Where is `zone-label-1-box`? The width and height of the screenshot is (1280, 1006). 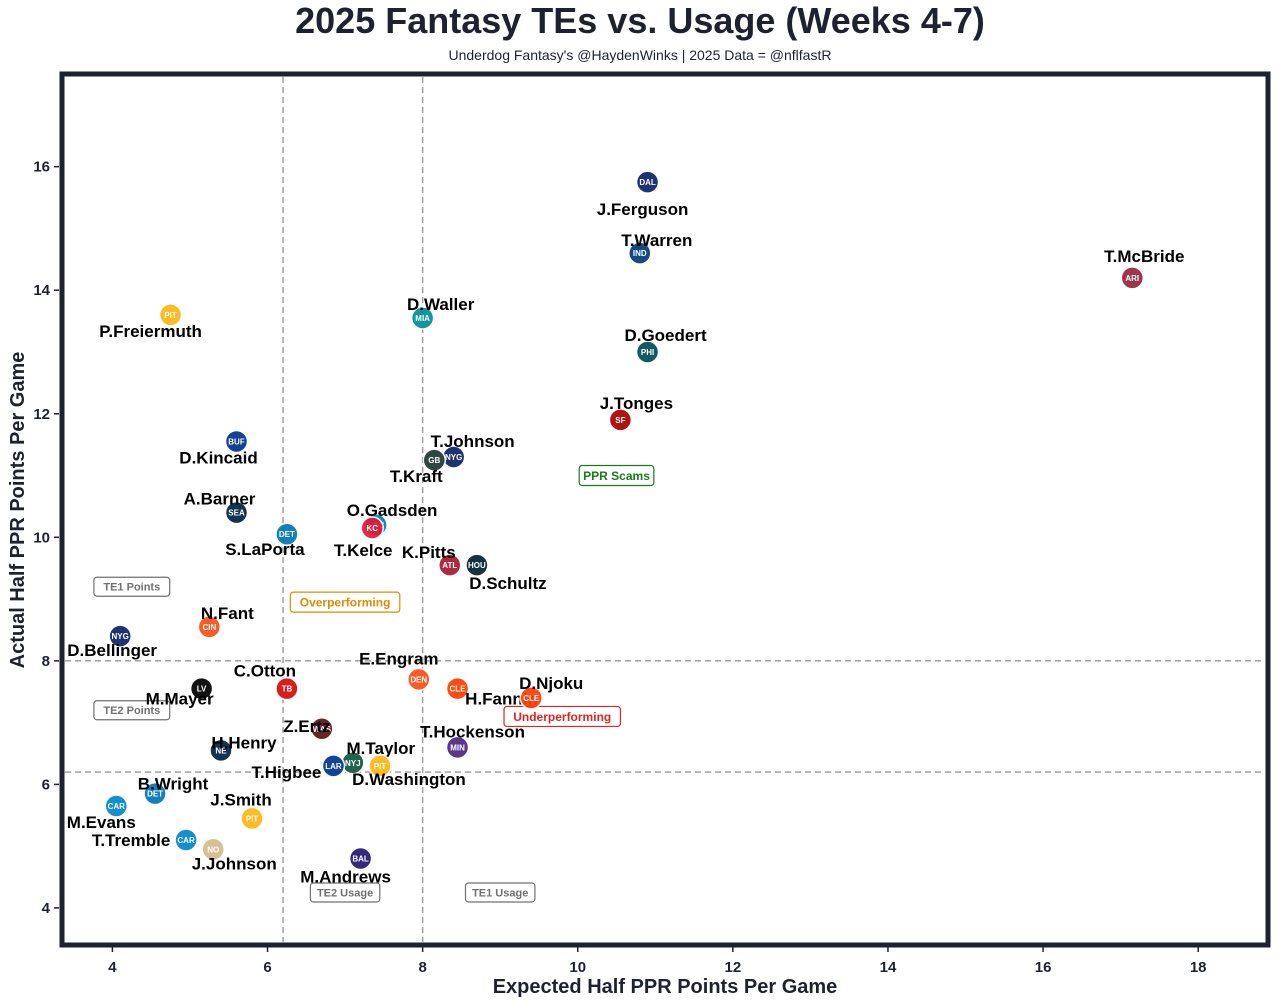
zone-label-1-box is located at coordinates (132, 710).